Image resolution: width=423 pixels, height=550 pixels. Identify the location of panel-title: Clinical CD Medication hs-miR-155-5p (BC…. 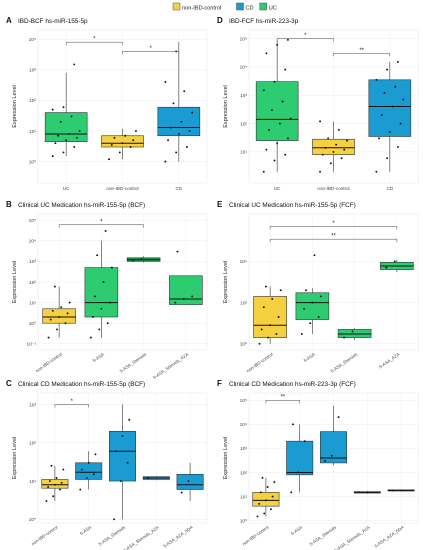
(81, 384).